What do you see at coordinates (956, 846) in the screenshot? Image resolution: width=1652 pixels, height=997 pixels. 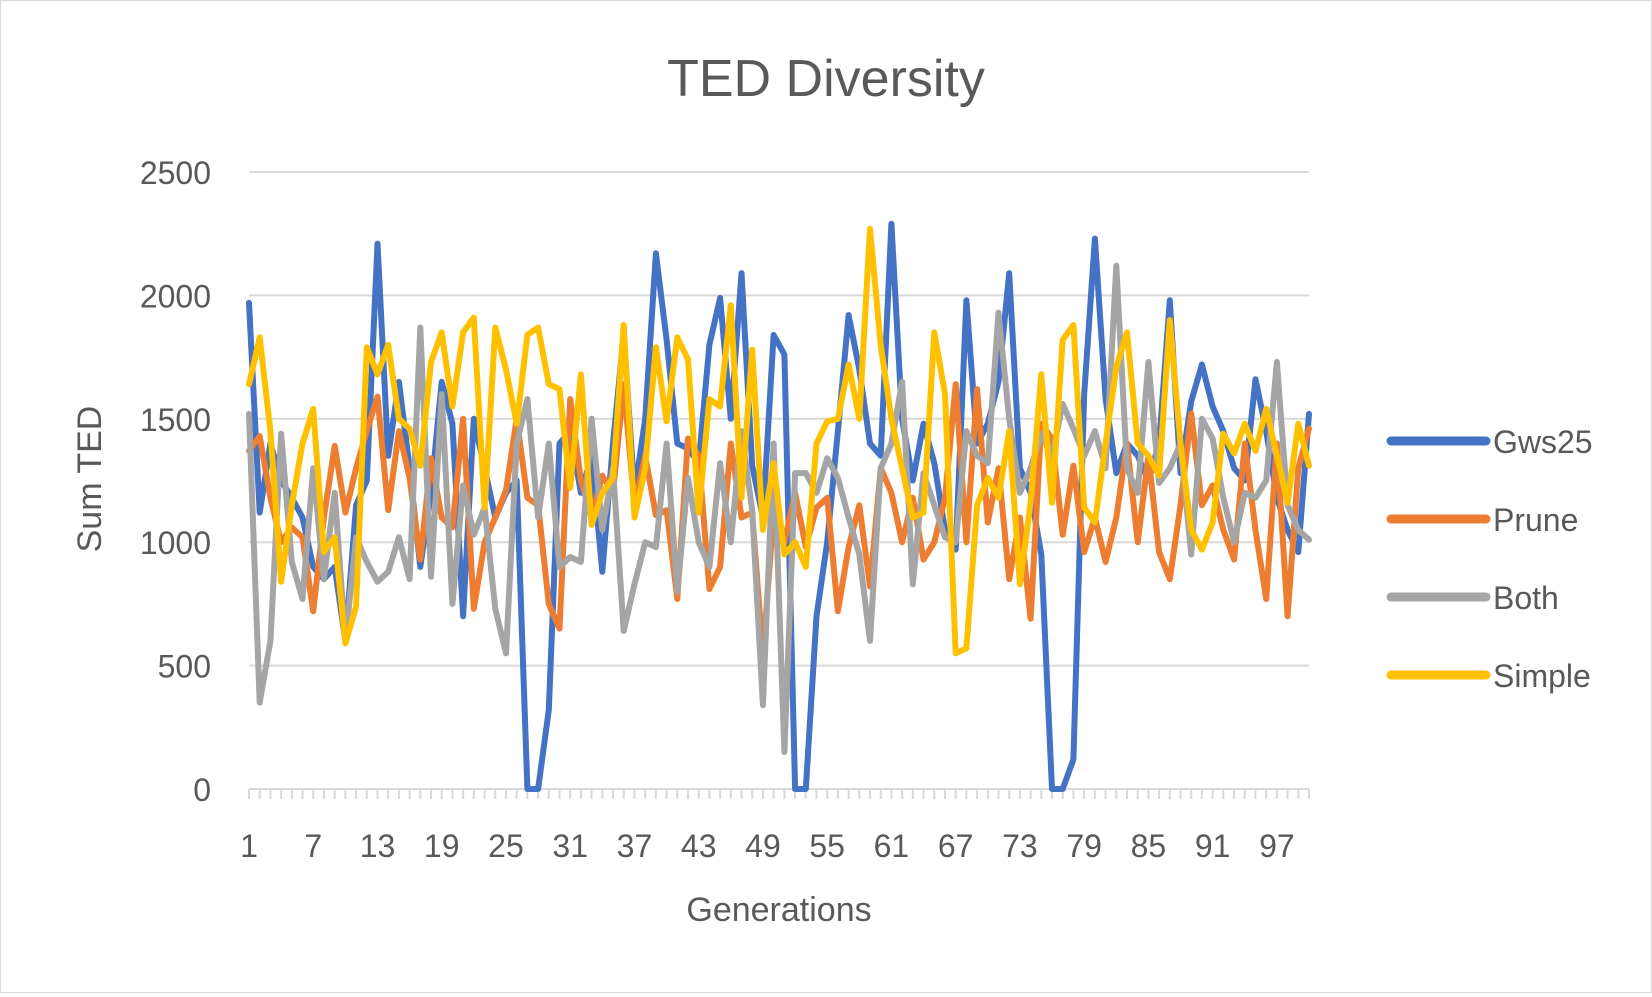 I see `x-tick-label: 67` at bounding box center [956, 846].